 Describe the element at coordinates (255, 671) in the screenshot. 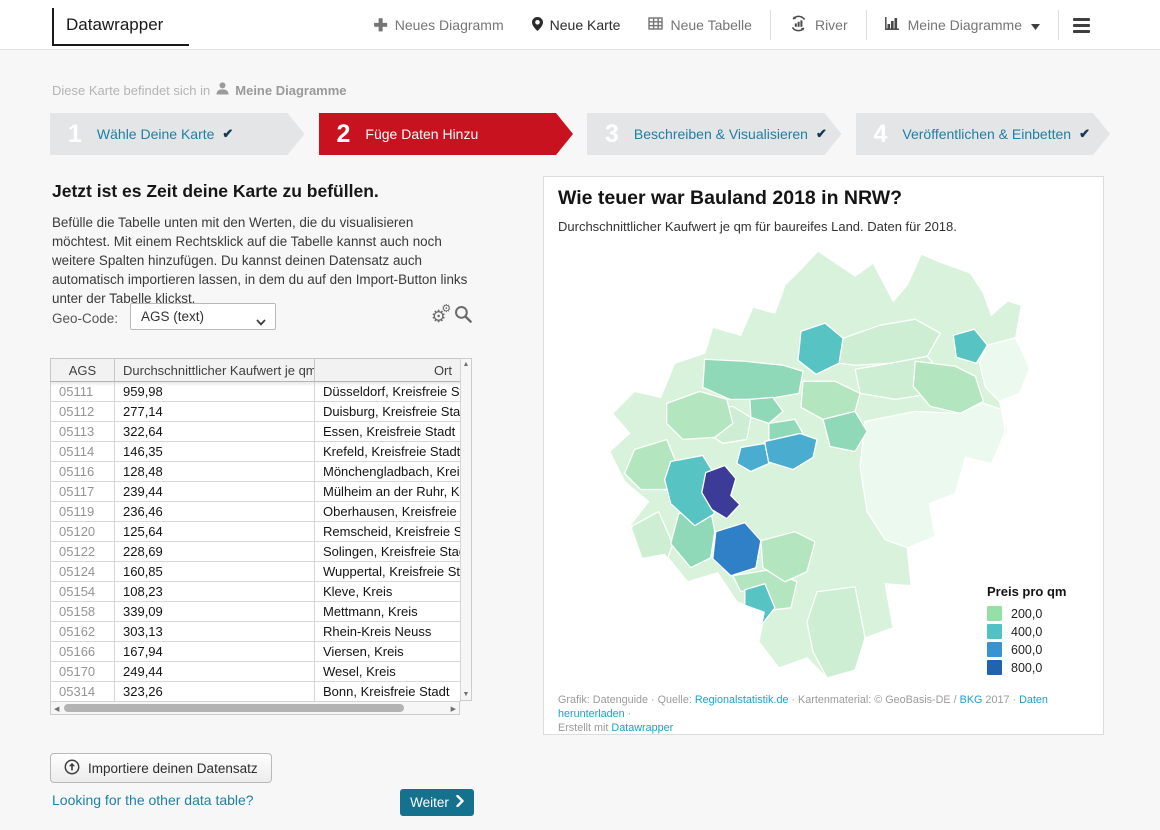

I see `table-row: 05170 249,44 Wesel, Kreis` at that location.